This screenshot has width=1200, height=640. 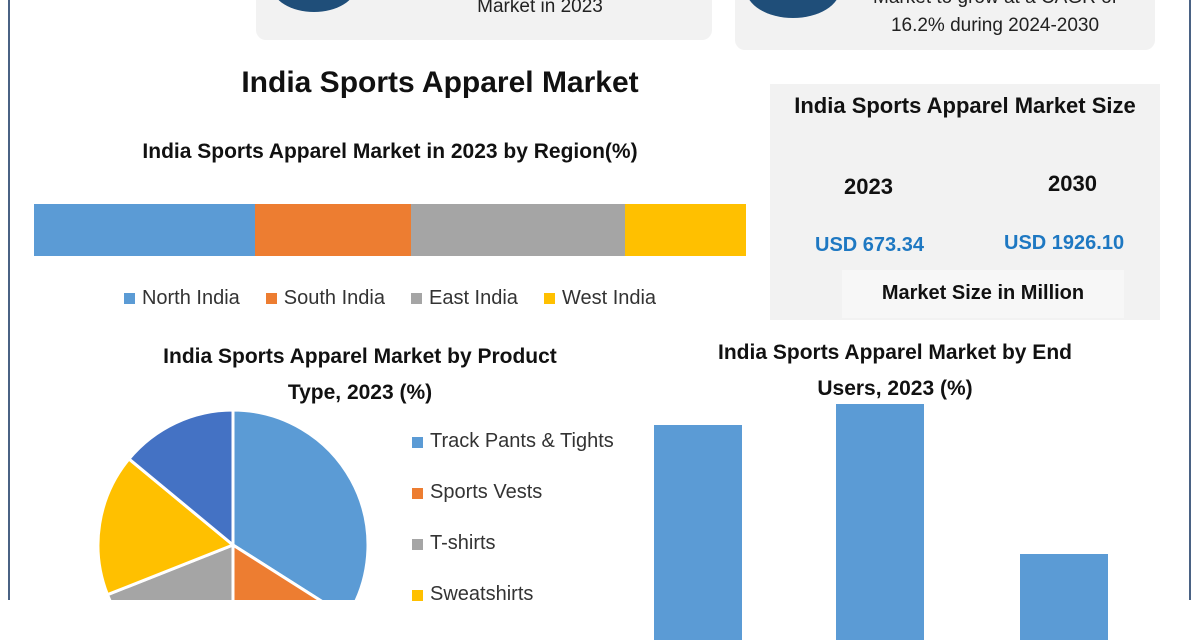 I want to click on enduser-chart-title-line2: Users, 2023 (%), so click(x=895, y=388).